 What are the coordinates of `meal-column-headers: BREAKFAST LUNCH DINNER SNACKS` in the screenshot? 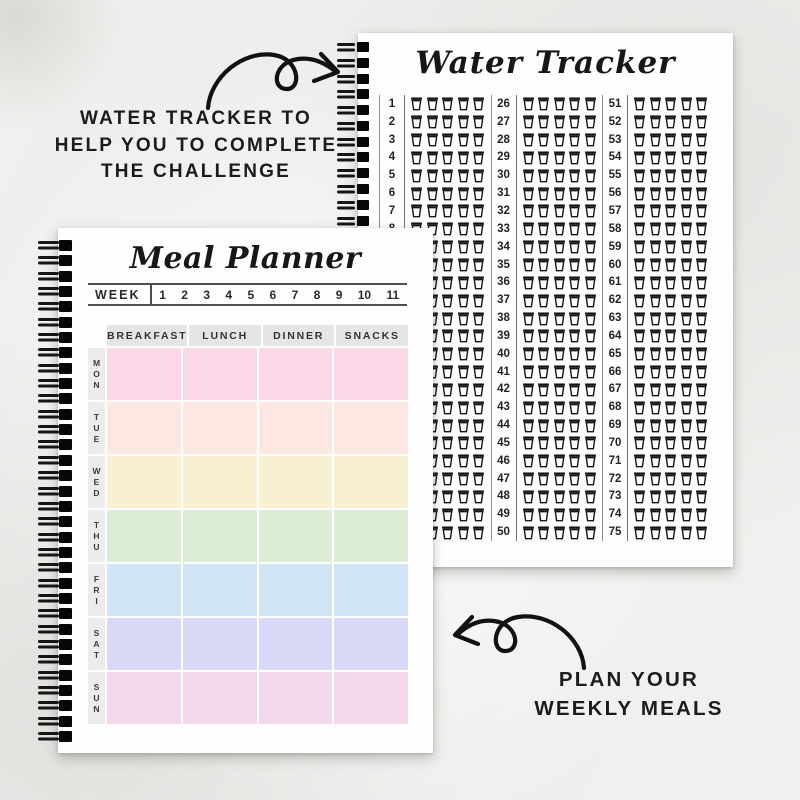 It's located at (257, 335).